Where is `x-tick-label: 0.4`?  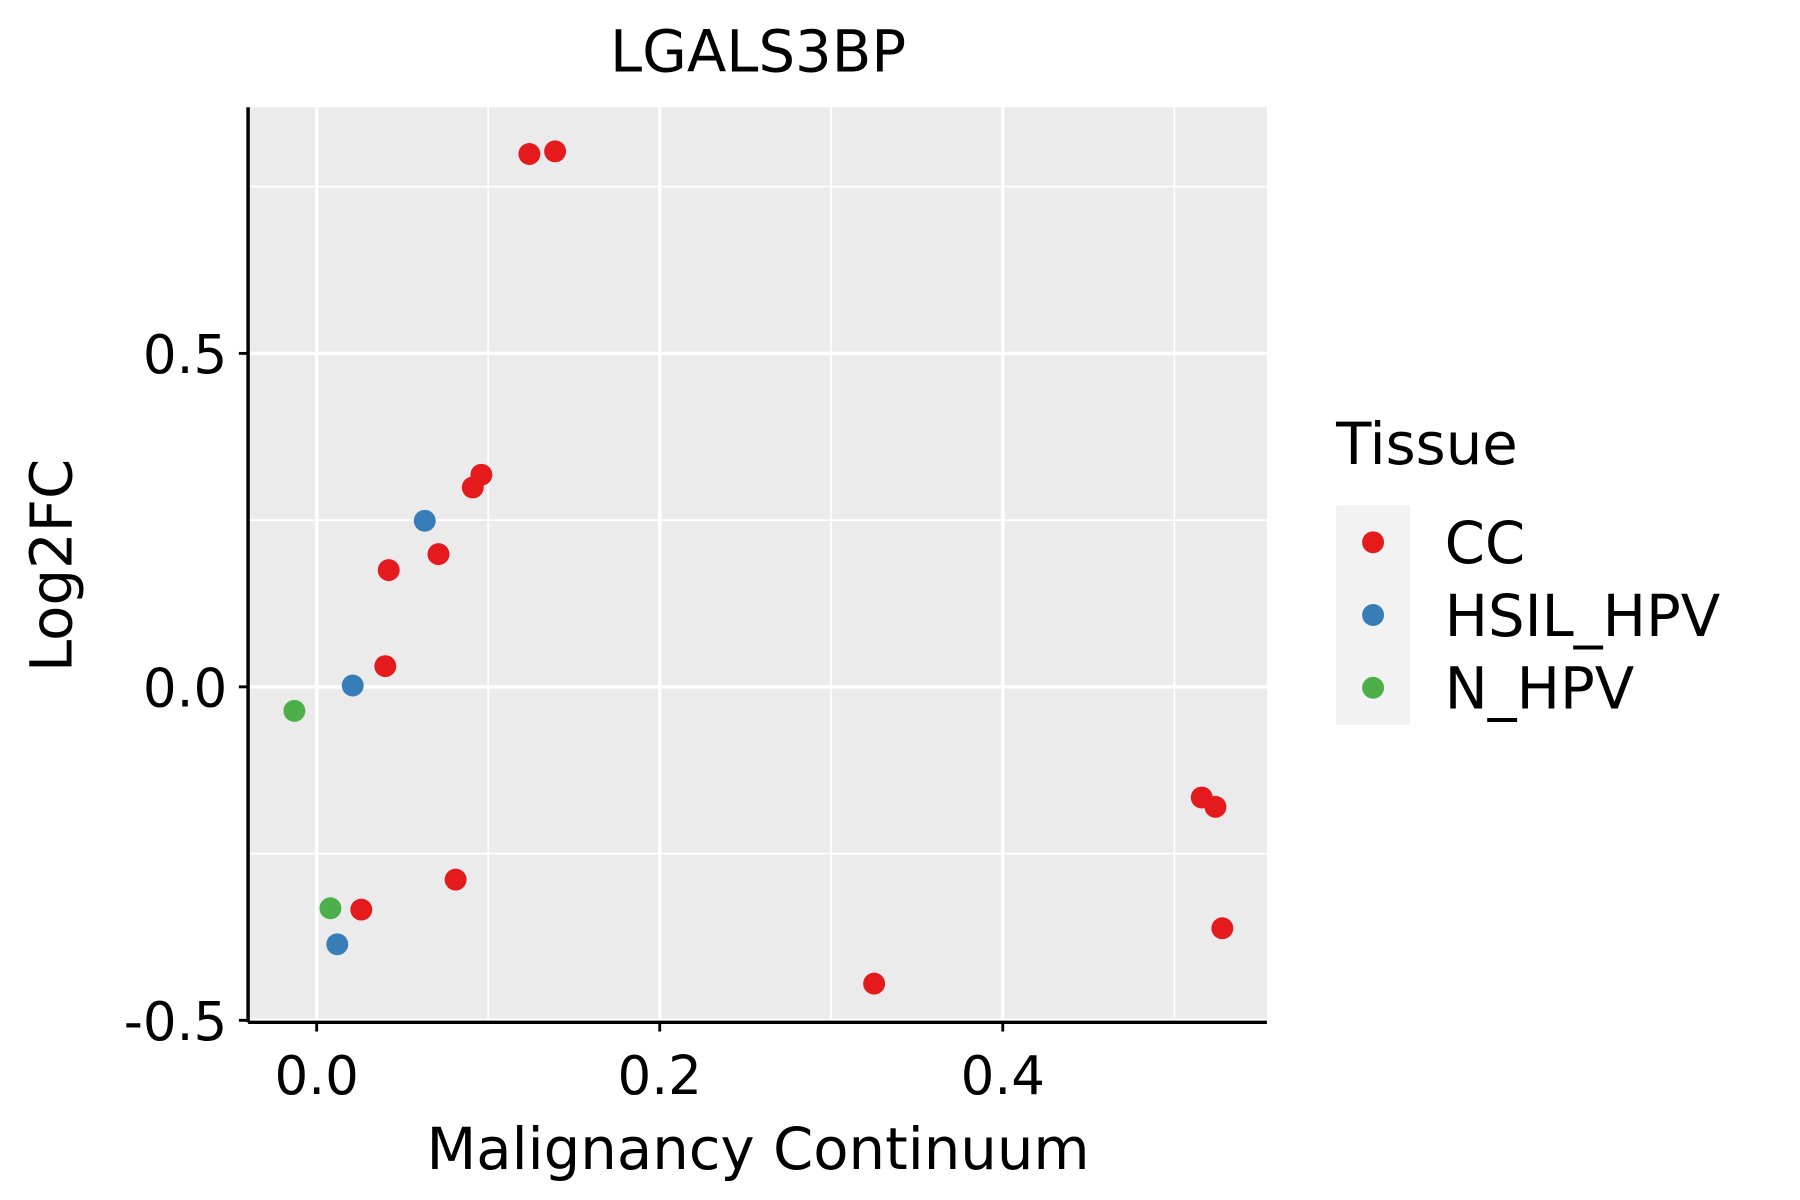
x-tick-label: 0.4 is located at coordinates (1003, 1076).